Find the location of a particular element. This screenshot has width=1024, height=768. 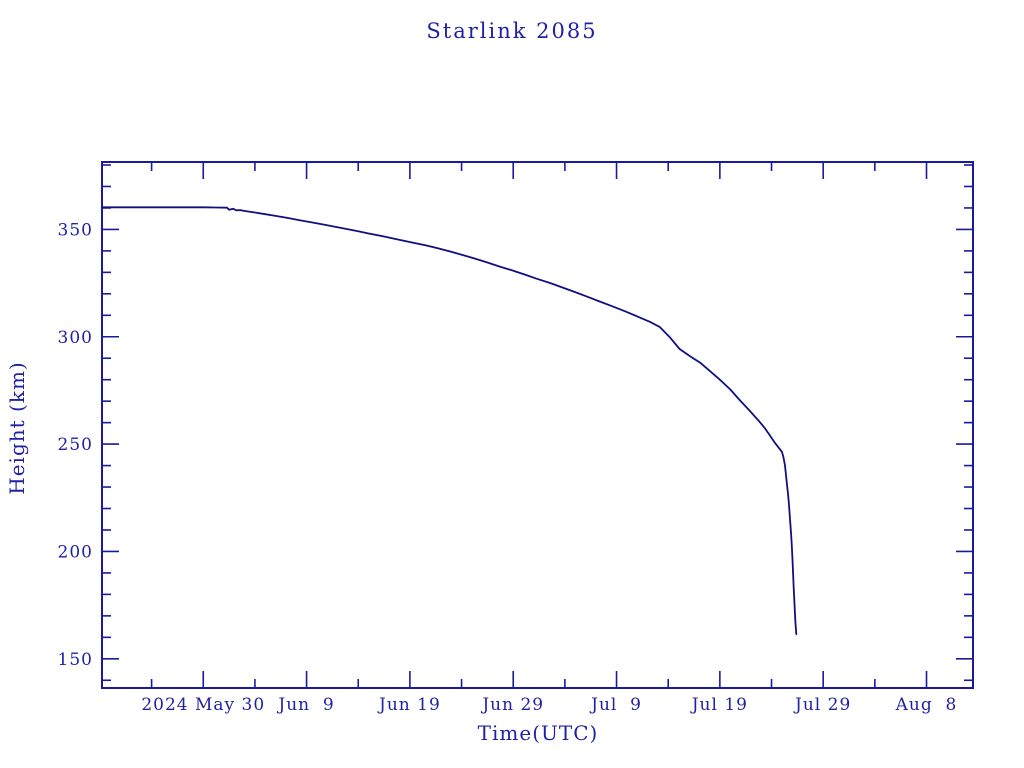

x-tick-label: Aug 8 is located at coordinates (926, 705).